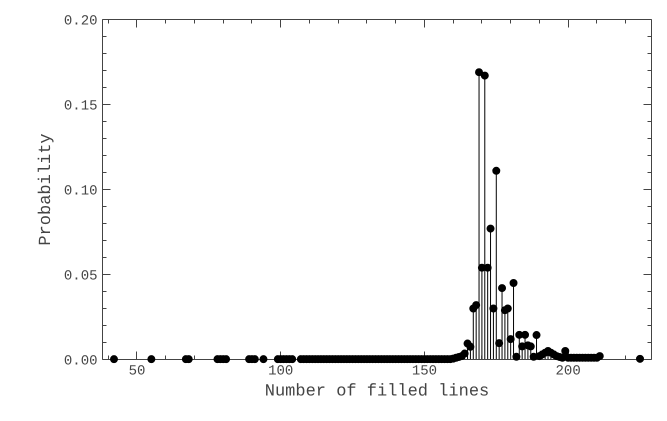 Image resolution: width=667 pixels, height=421 pixels. I want to click on x-tick-label: 200, so click(568, 372).